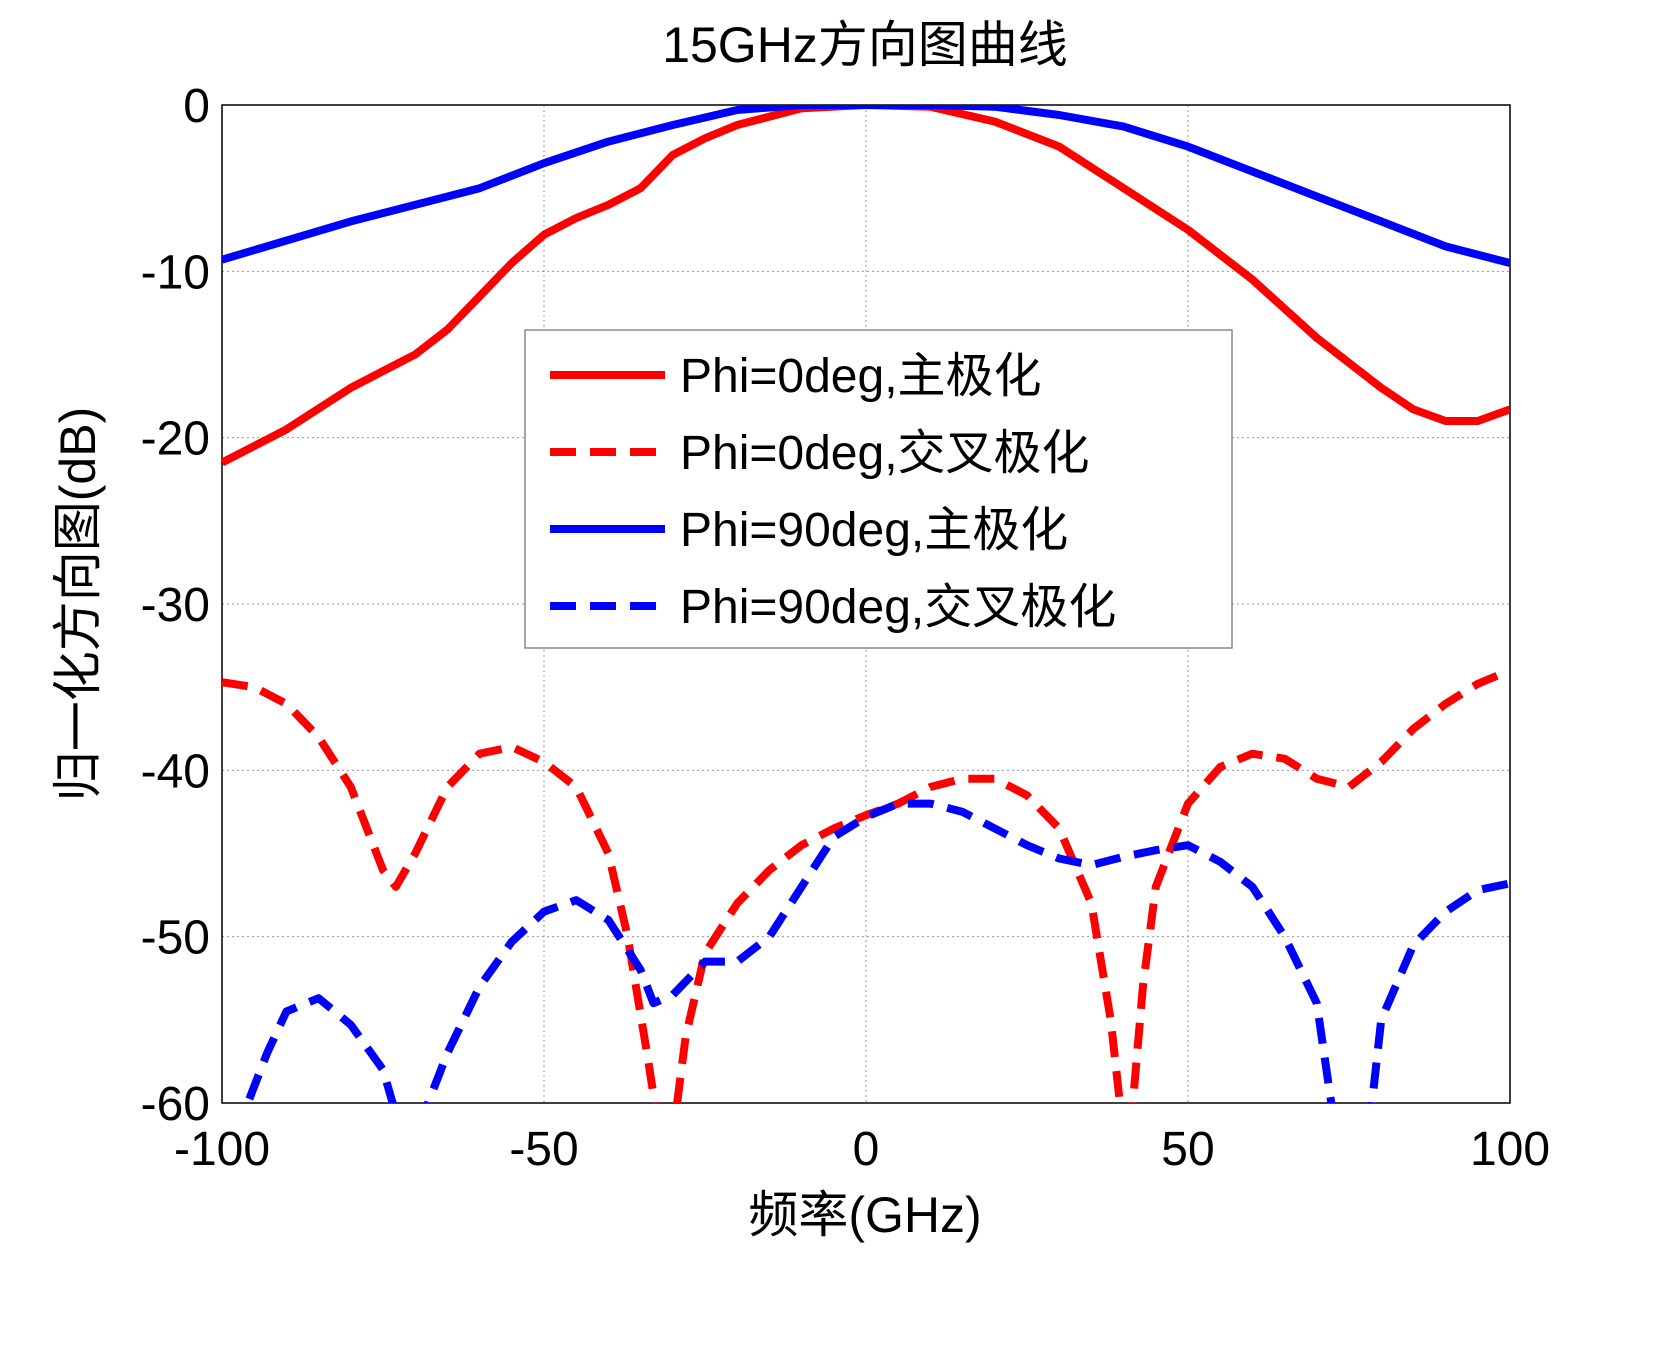 This screenshot has width=1673, height=1348. Describe the element at coordinates (1187, 1149) in the screenshot. I see `x-tick-label: 50` at that location.